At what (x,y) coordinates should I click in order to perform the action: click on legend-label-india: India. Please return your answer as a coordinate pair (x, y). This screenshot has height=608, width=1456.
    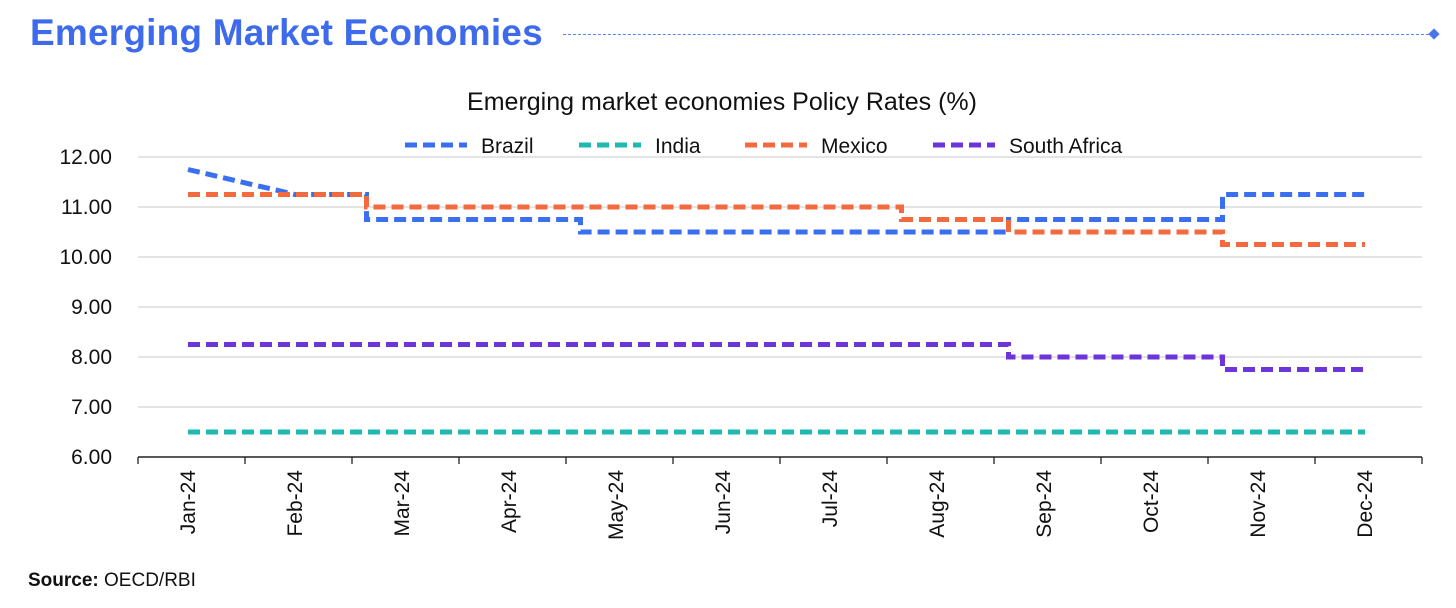
    Looking at the image, I should click on (678, 146).